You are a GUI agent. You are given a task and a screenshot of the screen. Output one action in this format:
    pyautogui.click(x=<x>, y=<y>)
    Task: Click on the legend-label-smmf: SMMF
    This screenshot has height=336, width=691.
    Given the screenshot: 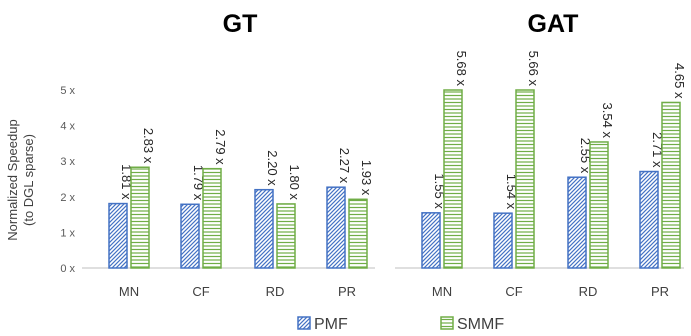 What is the action you would take?
    pyautogui.click(x=480, y=324)
    